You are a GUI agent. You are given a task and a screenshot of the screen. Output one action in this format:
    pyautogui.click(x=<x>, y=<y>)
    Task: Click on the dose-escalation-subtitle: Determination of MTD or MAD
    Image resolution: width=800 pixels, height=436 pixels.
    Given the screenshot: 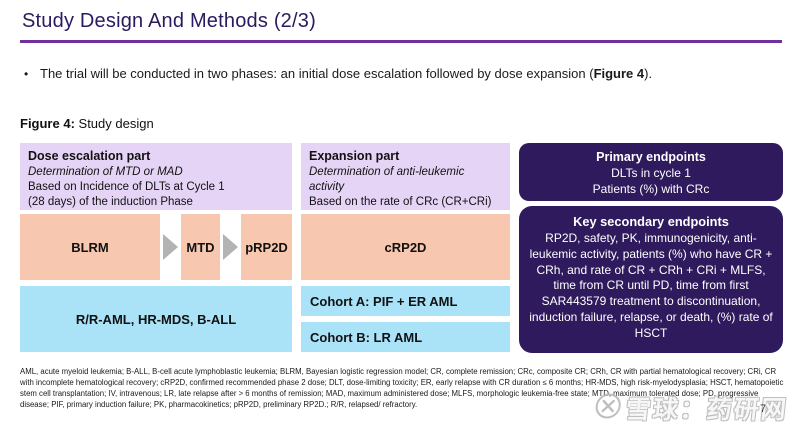 What is the action you would take?
    pyautogui.click(x=105, y=171)
    